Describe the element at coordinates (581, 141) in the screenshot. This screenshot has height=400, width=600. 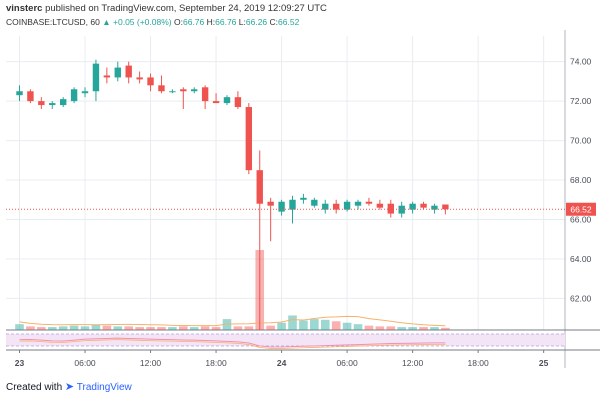
I see `y-tick-label: 70.00` at that location.